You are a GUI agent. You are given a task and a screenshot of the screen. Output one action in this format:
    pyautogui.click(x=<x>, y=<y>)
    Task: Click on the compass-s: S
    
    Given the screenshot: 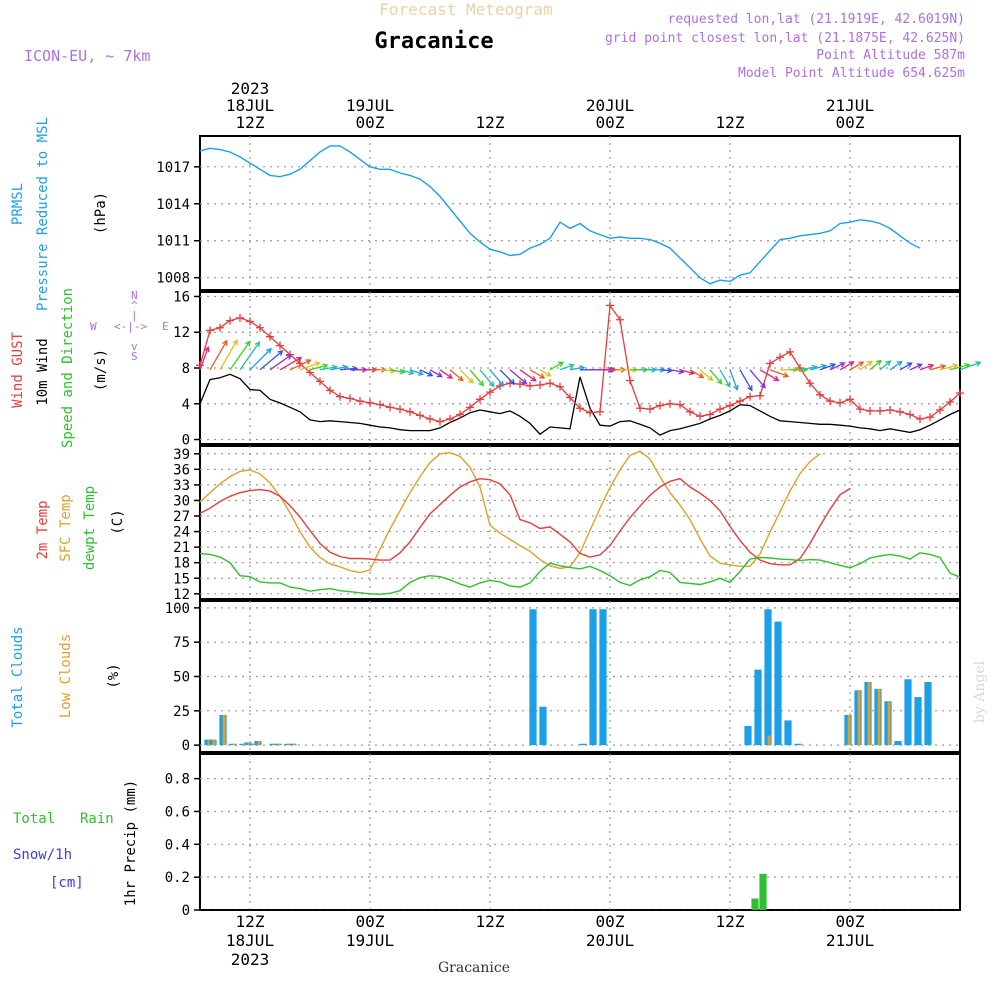 What is the action you would take?
    pyautogui.click(x=134, y=356)
    